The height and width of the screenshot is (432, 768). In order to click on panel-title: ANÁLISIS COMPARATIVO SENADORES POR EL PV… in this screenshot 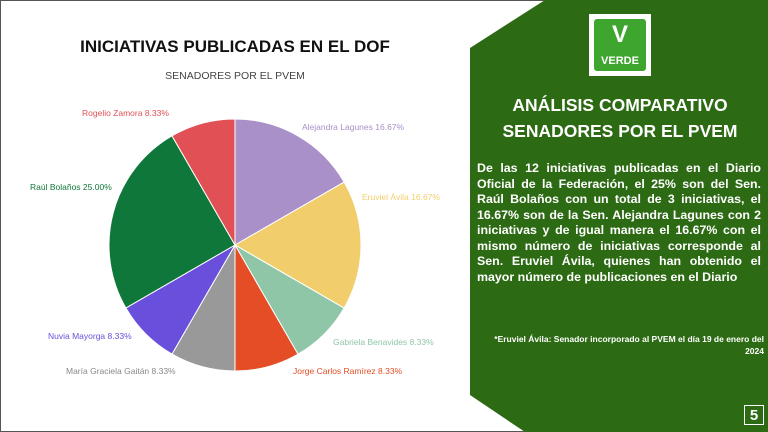, I will do `click(620, 118)`.